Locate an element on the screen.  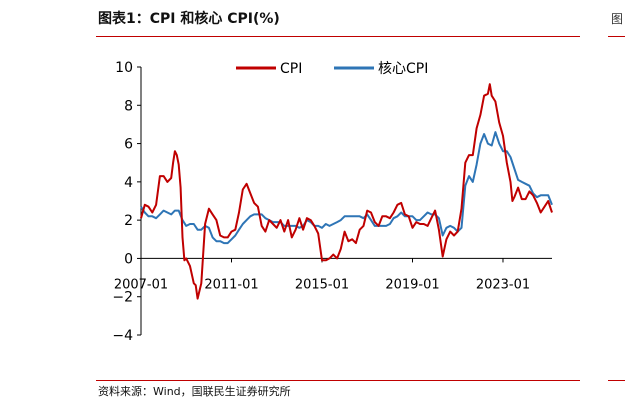
bottom-rule is located at coordinates (338, 380).